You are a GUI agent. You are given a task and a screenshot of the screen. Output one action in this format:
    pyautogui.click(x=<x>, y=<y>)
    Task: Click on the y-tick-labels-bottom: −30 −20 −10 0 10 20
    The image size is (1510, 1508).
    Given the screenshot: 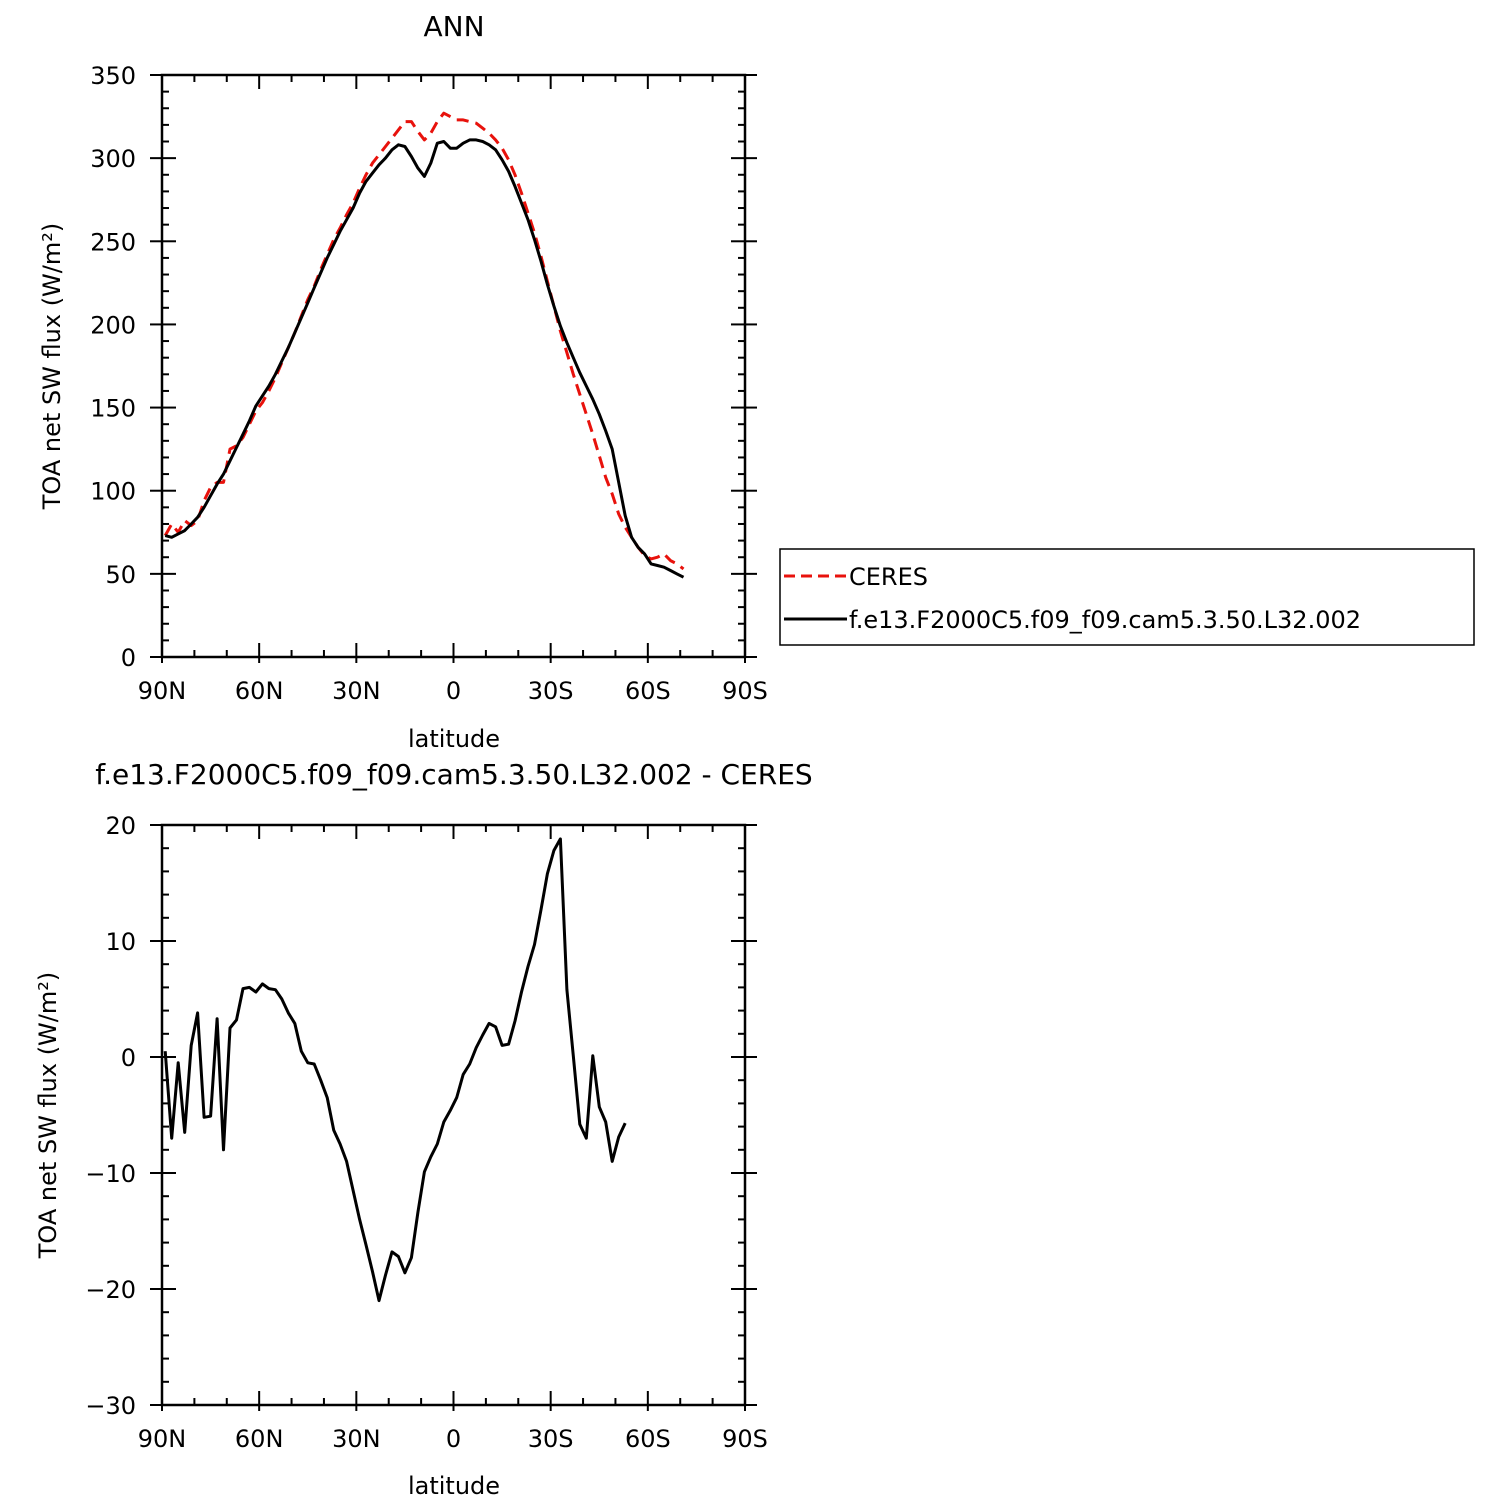 What is the action you would take?
    pyautogui.click(x=110, y=1116)
    